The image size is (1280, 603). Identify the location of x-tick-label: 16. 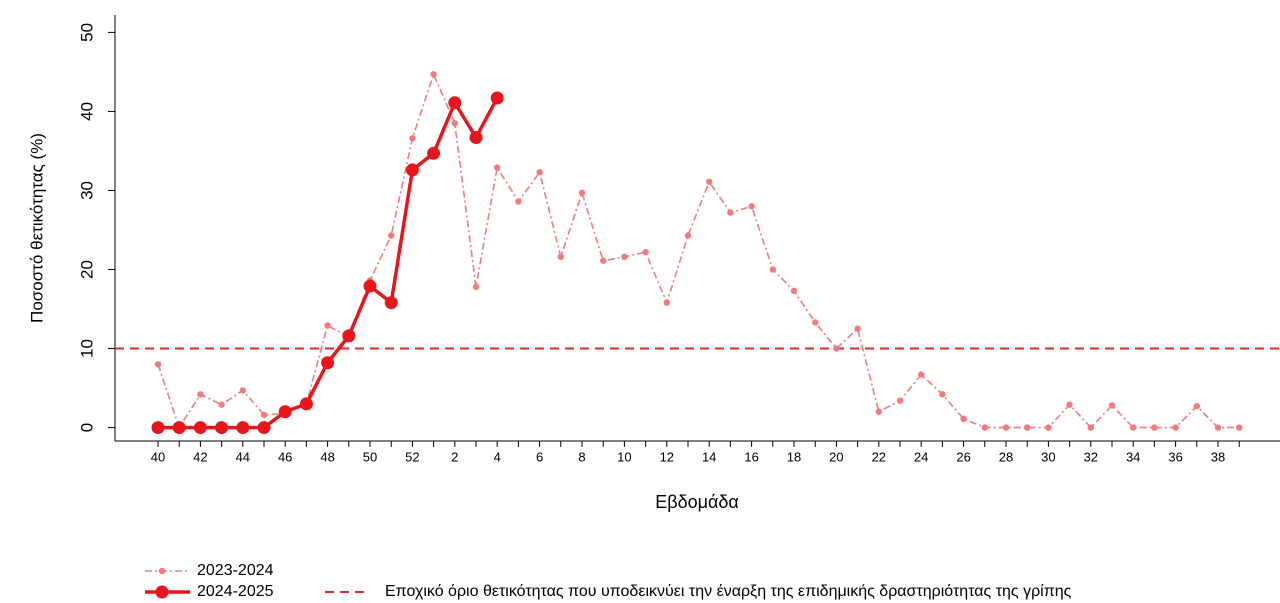
(751, 456).